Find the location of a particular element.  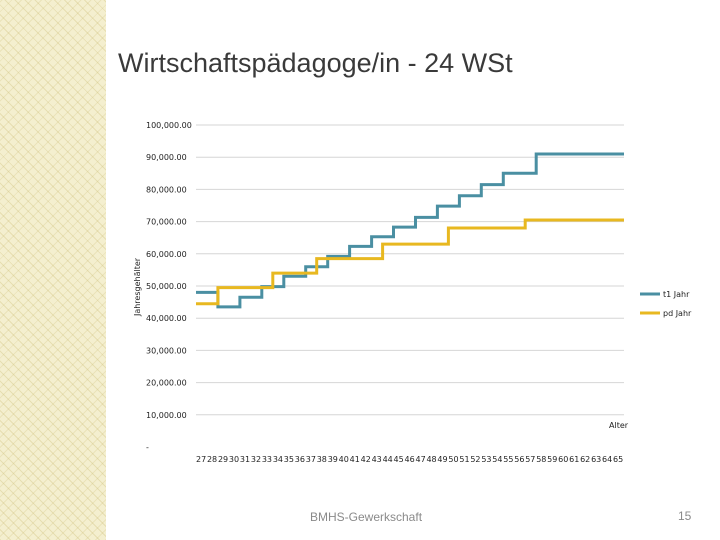

decorative-stripe is located at coordinates (53, 270).